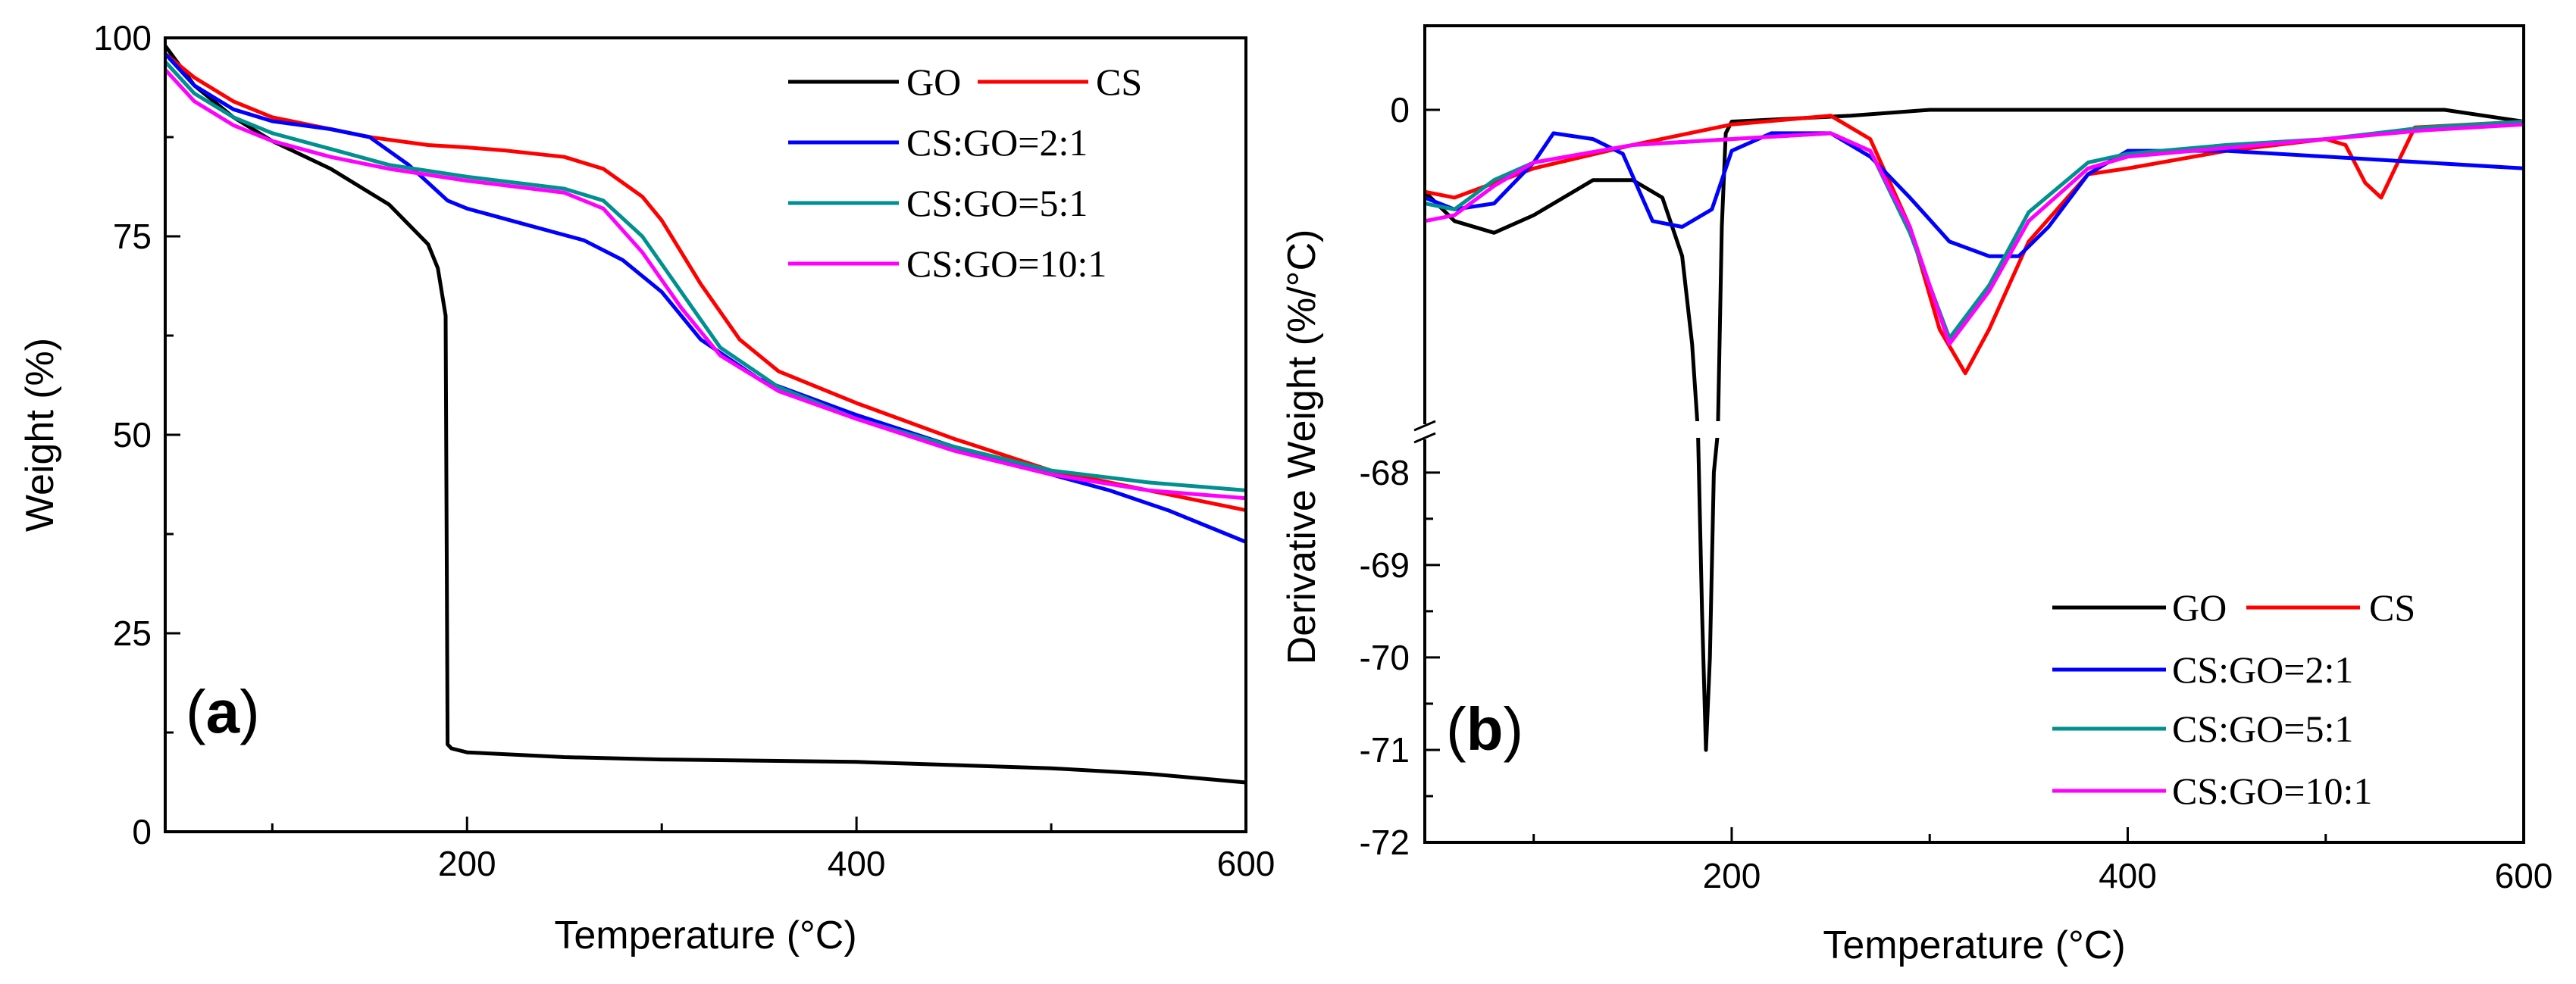  I want to click on panel-a-x-tick-label: 200, so click(467, 863).